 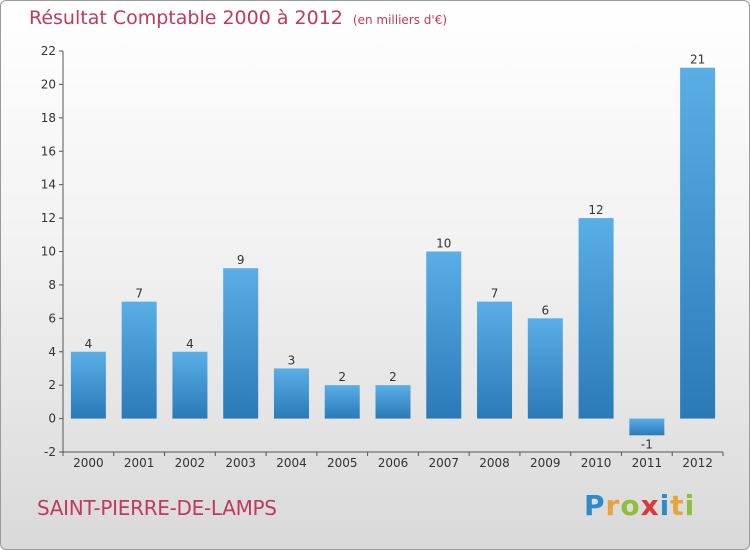 I want to click on bar-2004, so click(x=291, y=393).